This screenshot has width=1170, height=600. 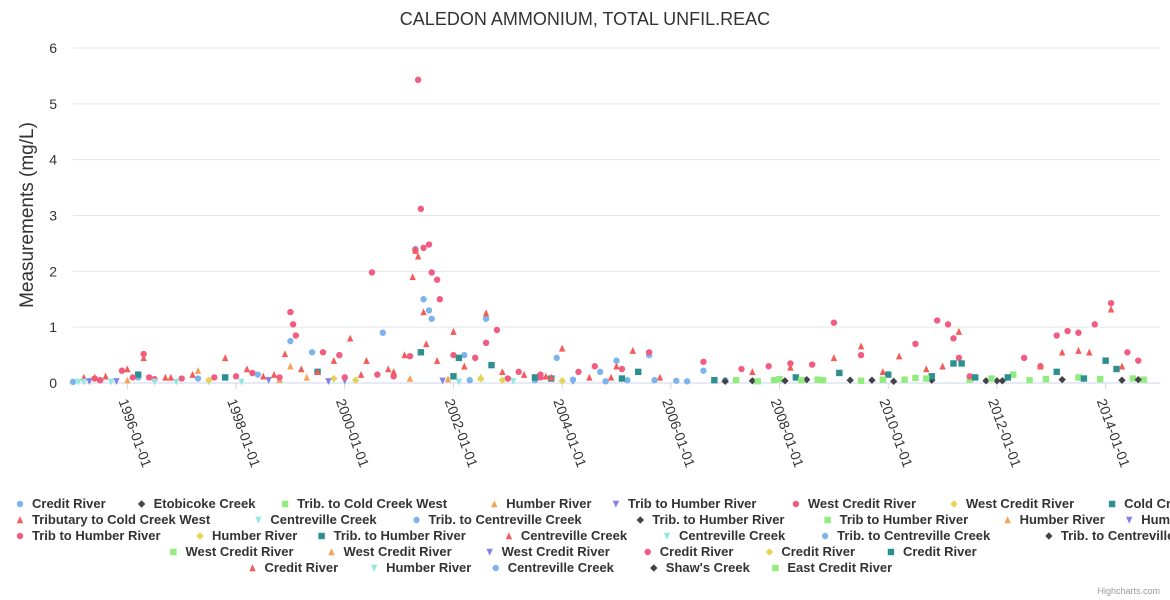 I want to click on legend-item: Shaw's Creek, so click(x=700, y=567).